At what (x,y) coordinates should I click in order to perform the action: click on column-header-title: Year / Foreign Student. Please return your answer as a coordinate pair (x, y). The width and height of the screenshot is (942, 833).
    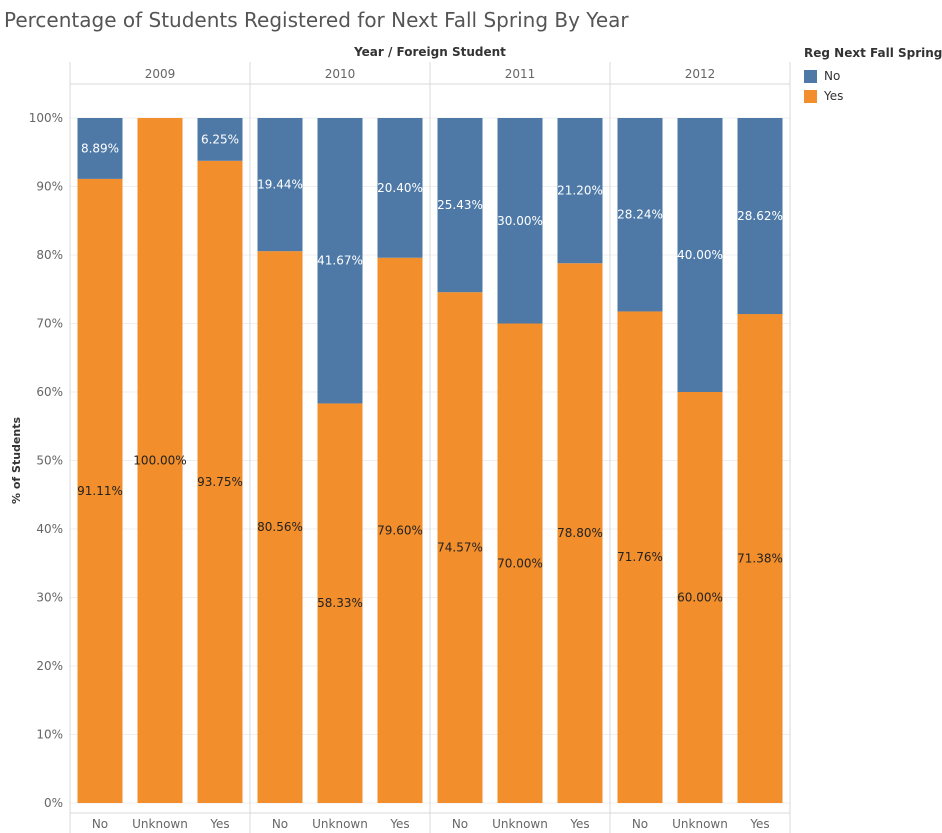
    Looking at the image, I should click on (430, 52).